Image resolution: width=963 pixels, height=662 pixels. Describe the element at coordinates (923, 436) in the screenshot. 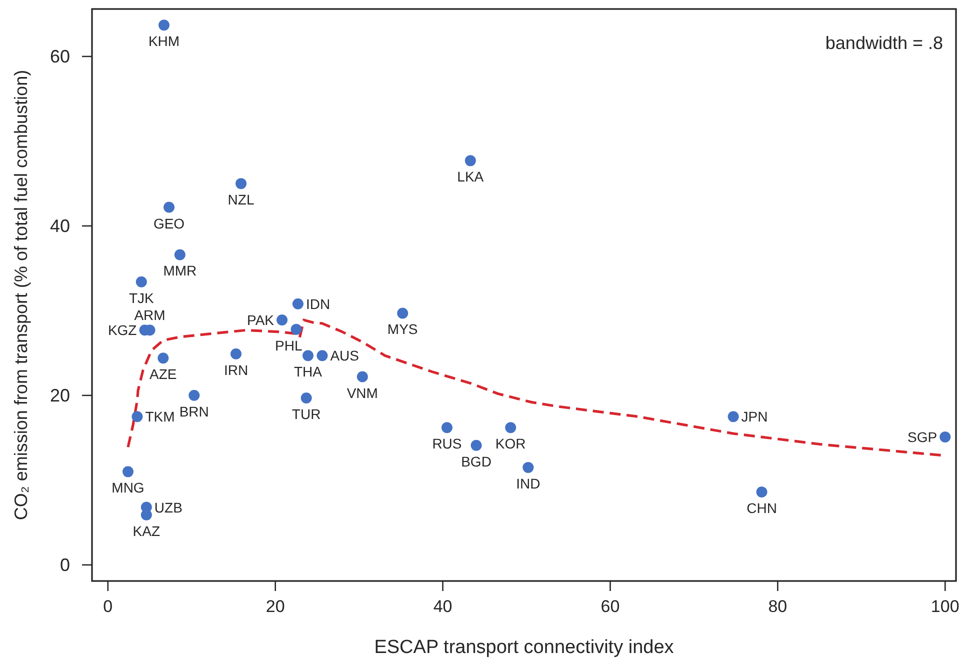

I see `data-label: SGP` at that location.